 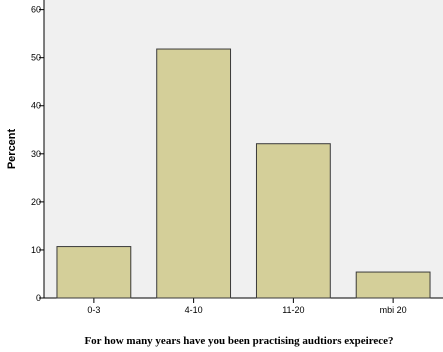 What do you see at coordinates (36, 202) in the screenshot?
I see `y-tick-label: 20` at bounding box center [36, 202].